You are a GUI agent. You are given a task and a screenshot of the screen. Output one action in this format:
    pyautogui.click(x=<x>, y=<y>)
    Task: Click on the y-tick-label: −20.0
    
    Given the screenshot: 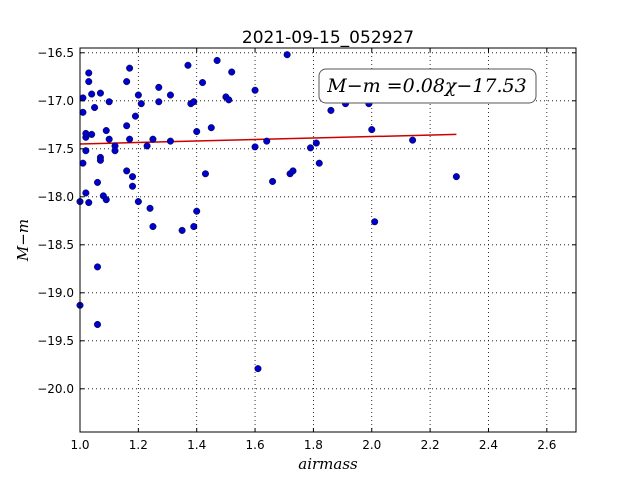 What is the action you would take?
    pyautogui.click(x=55, y=389)
    